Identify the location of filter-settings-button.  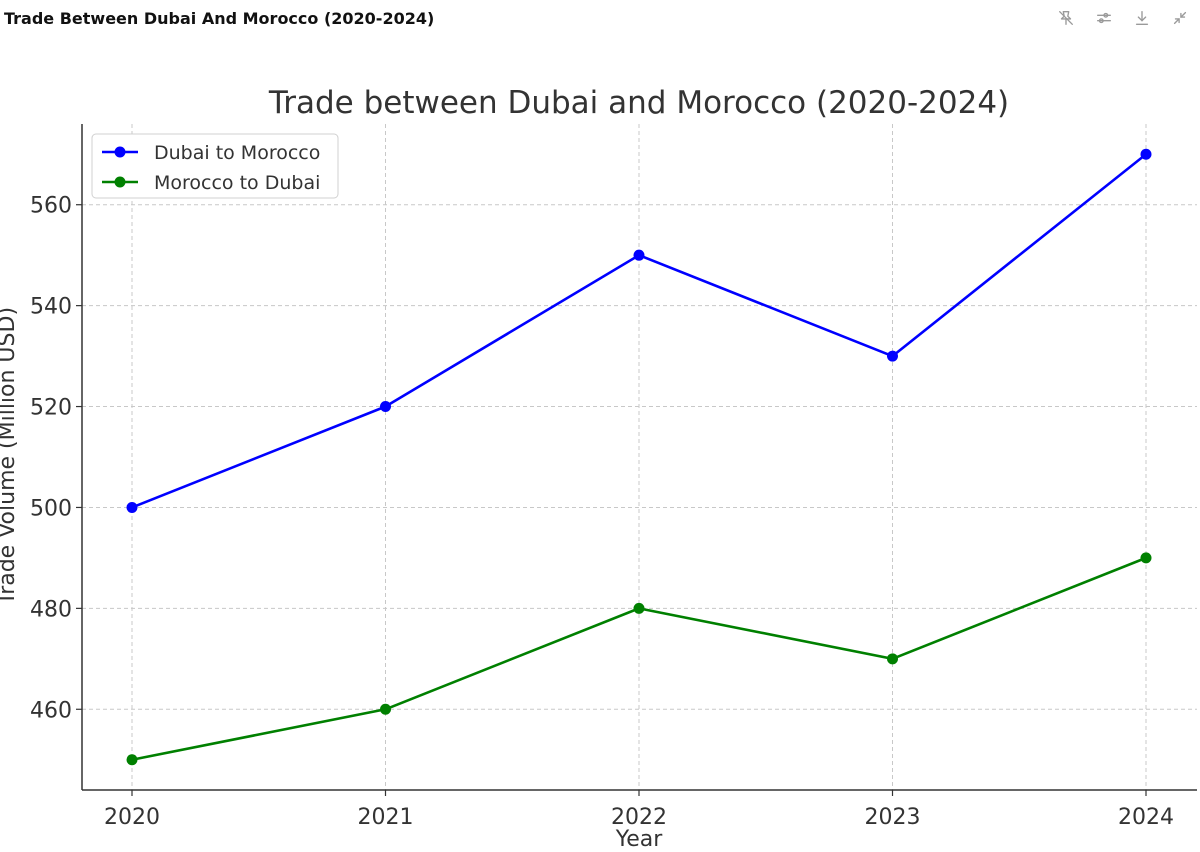
(1104, 18).